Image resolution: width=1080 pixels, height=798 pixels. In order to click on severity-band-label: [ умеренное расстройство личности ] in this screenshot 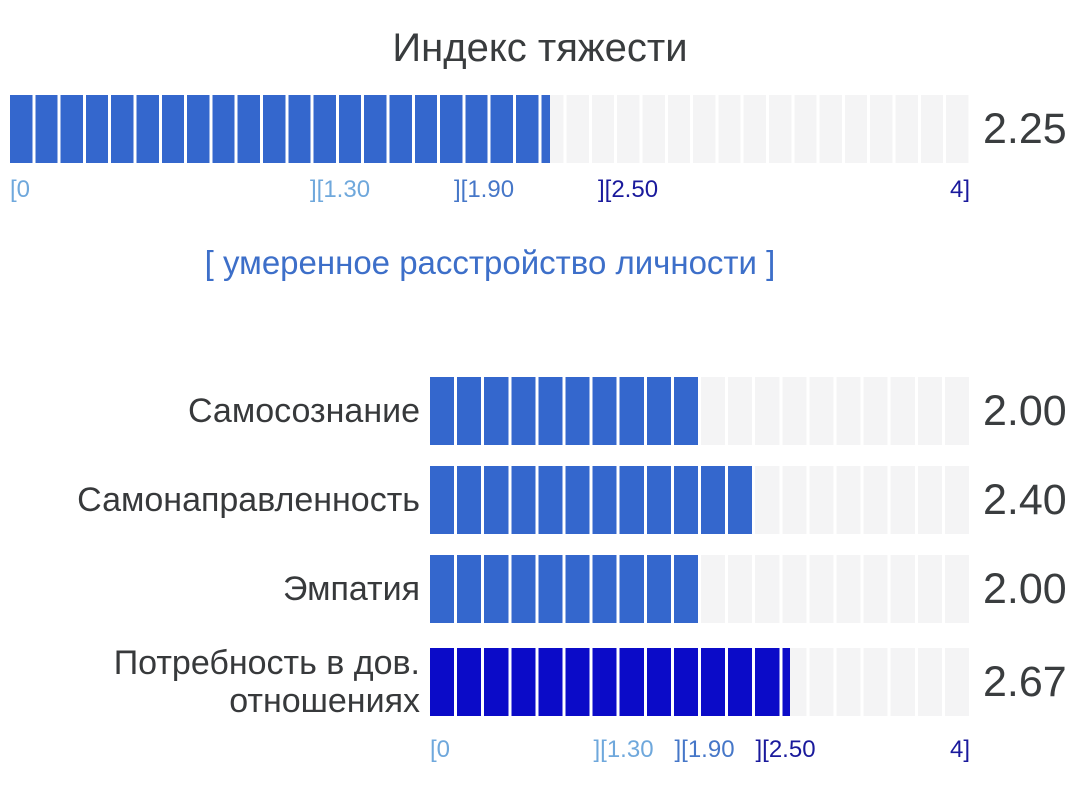, I will do `click(490, 262)`.